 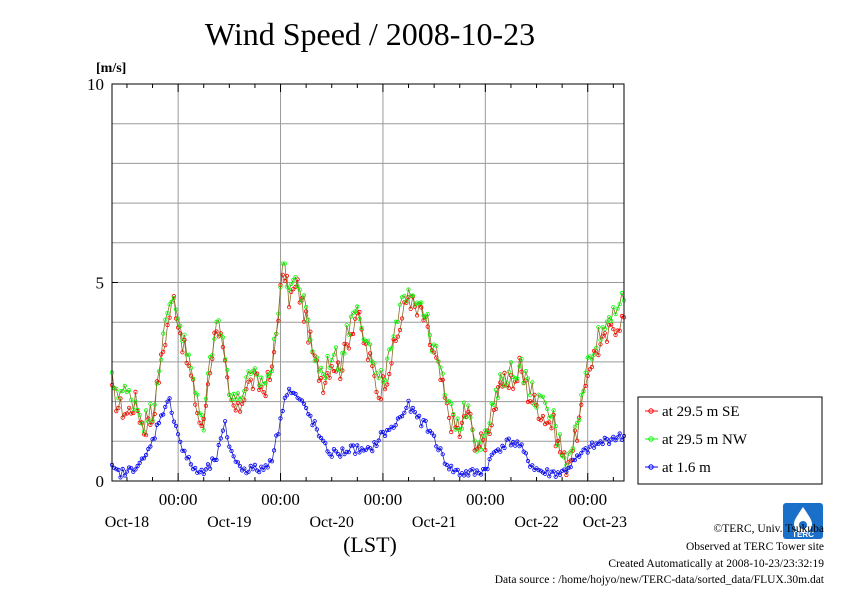 What do you see at coordinates (100, 283) in the screenshot?
I see `y-tick-label: 5` at bounding box center [100, 283].